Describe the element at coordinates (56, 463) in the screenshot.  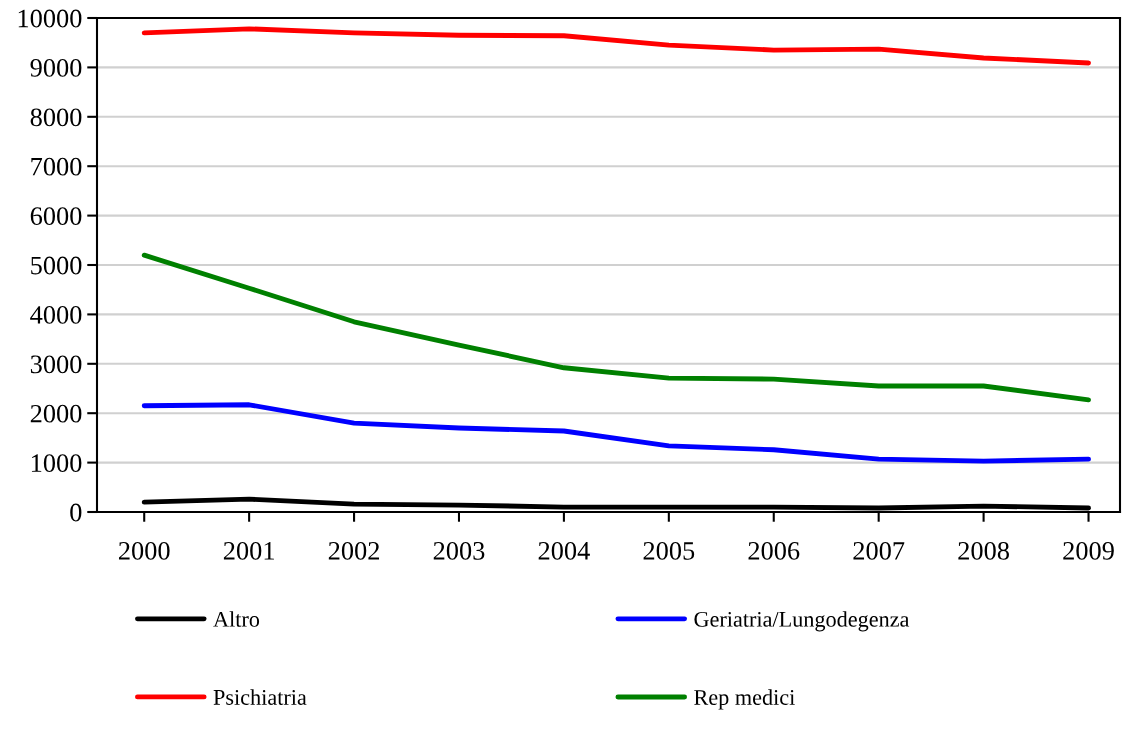
I see `y-tick-label: 1000` at that location.